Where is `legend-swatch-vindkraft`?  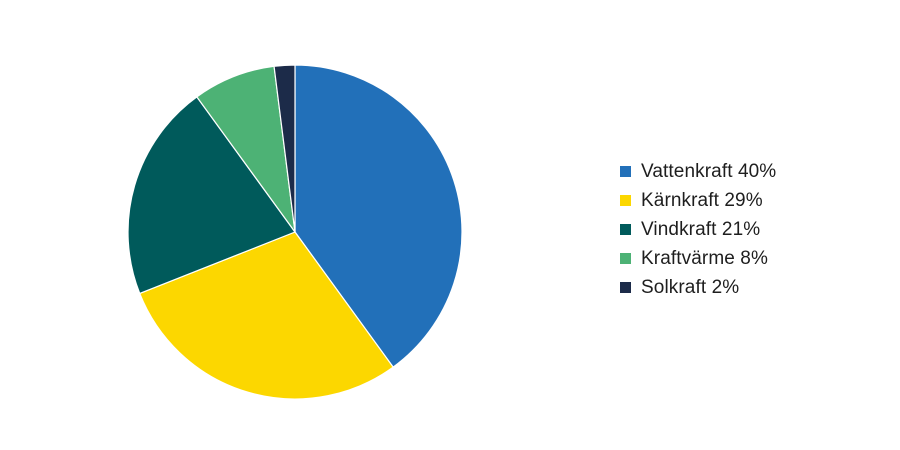
legend-swatch-vindkraft is located at coordinates (625, 229).